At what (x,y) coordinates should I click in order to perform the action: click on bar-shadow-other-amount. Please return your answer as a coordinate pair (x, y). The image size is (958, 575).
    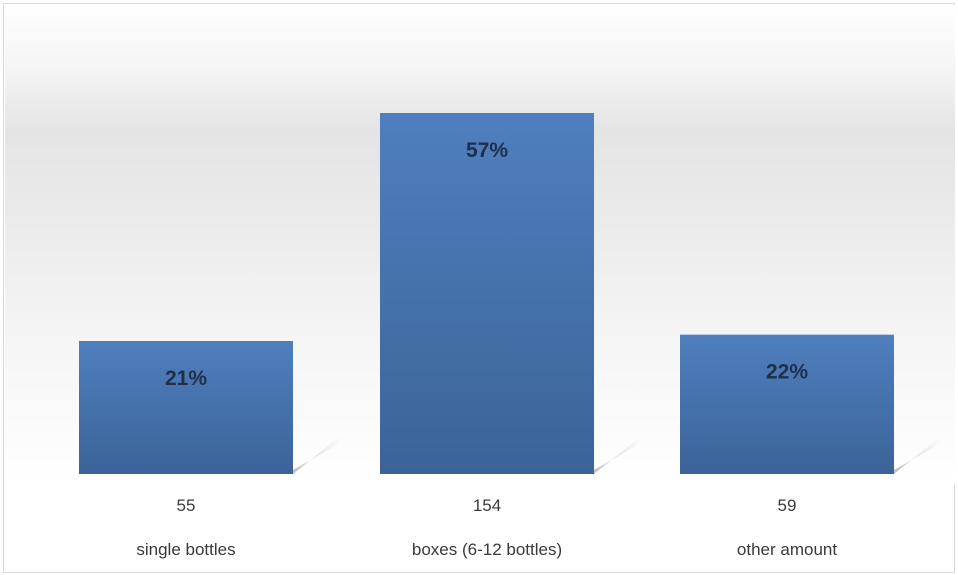
    Looking at the image, I should click on (918, 454).